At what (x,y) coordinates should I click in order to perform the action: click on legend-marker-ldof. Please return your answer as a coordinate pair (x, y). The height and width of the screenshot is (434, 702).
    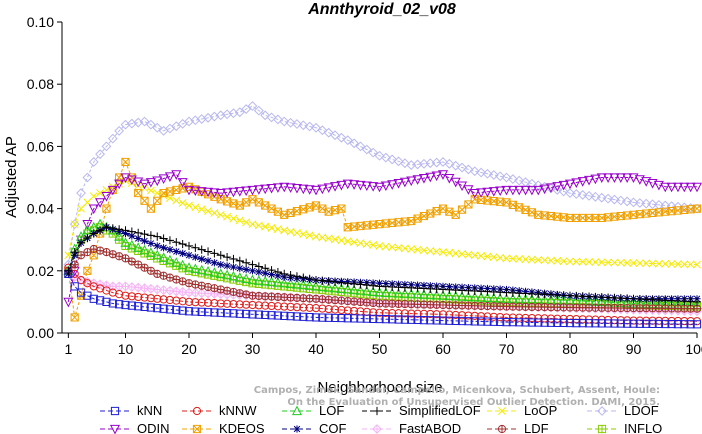
    Looking at the image, I should click on (602, 411).